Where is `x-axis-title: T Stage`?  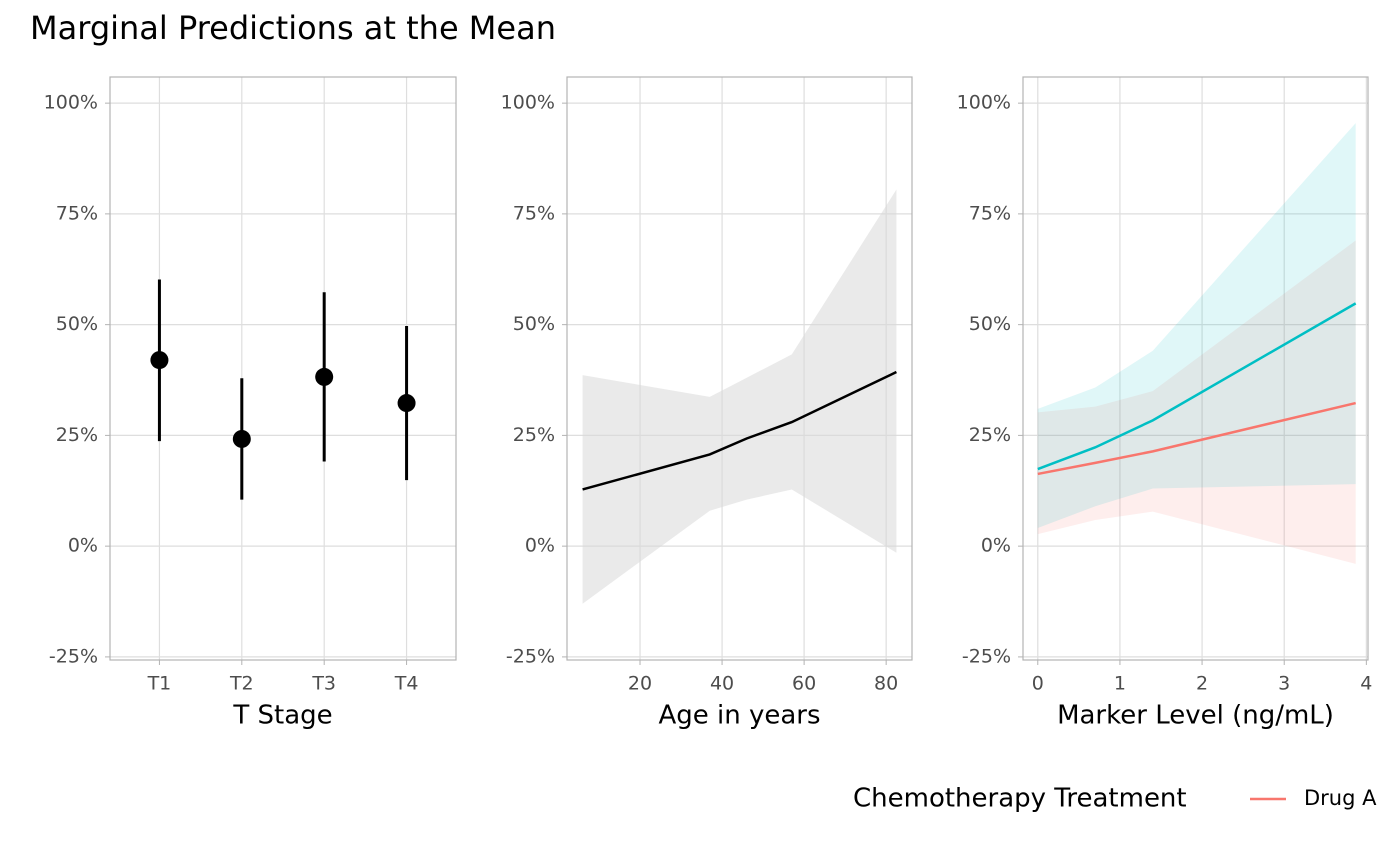
x-axis-title: T Stage is located at coordinates (282, 716).